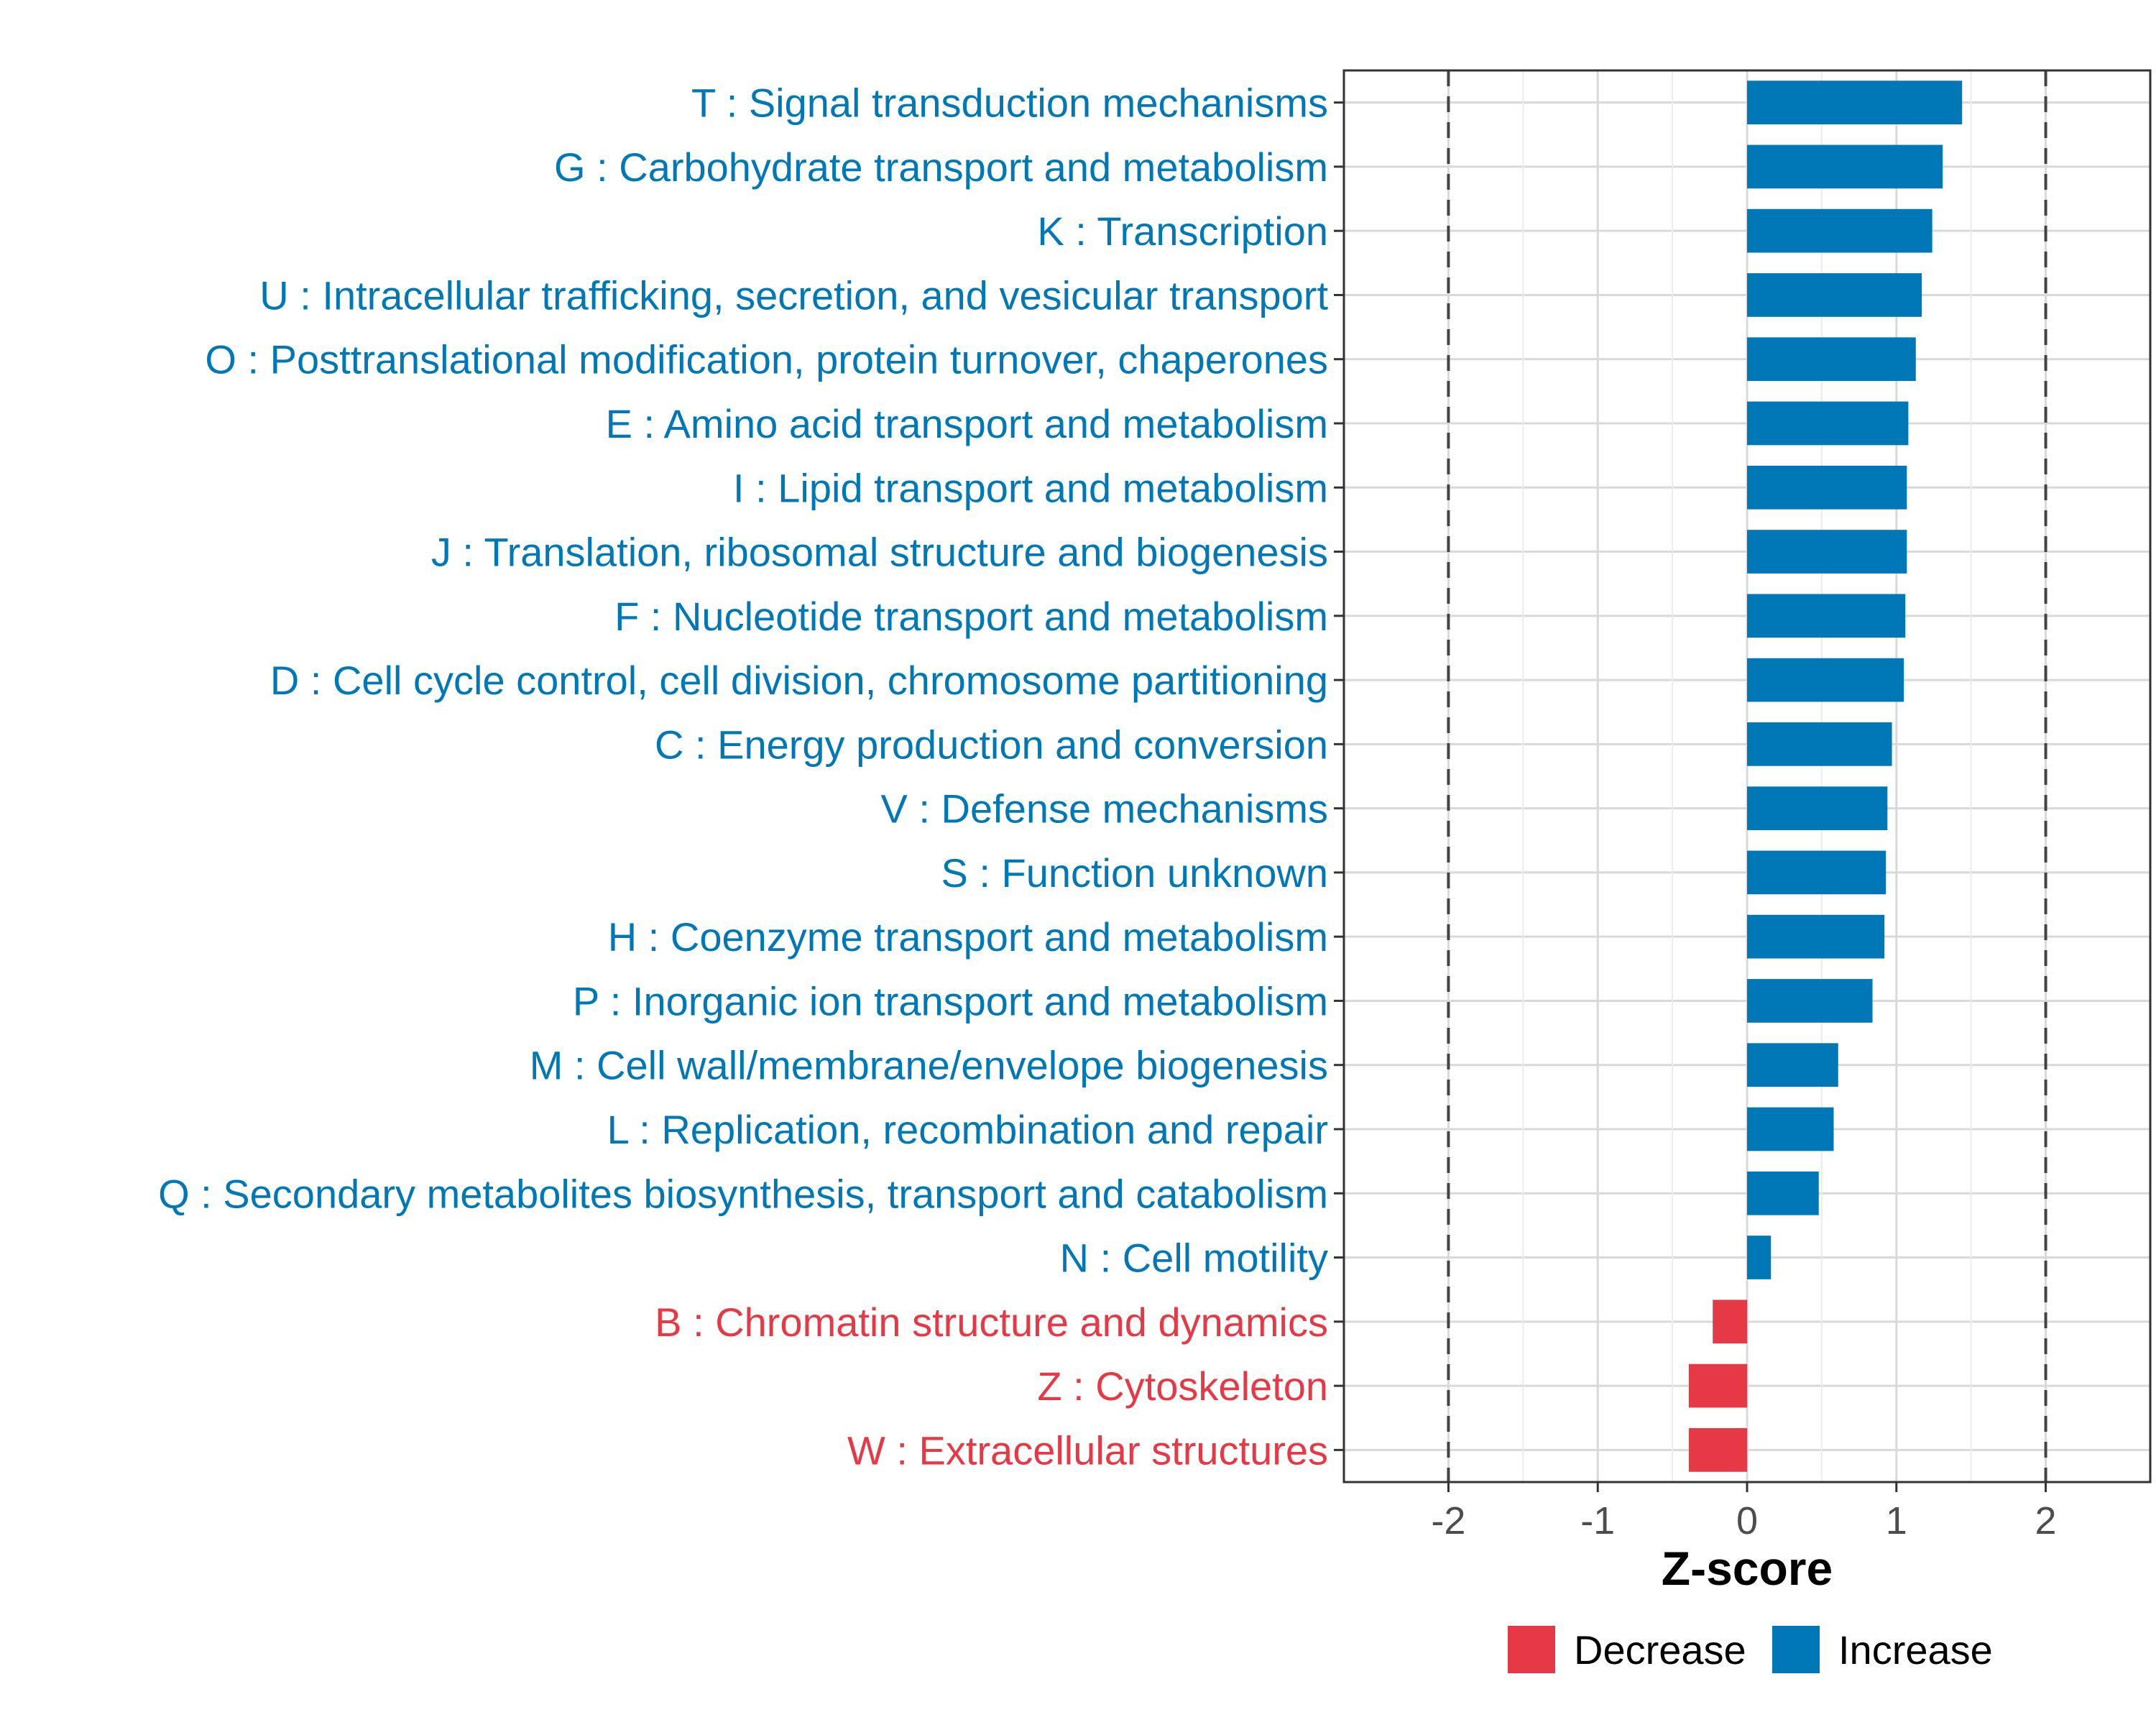  What do you see at coordinates (1134, 873) in the screenshot?
I see `category-label: S : Function unknown` at bounding box center [1134, 873].